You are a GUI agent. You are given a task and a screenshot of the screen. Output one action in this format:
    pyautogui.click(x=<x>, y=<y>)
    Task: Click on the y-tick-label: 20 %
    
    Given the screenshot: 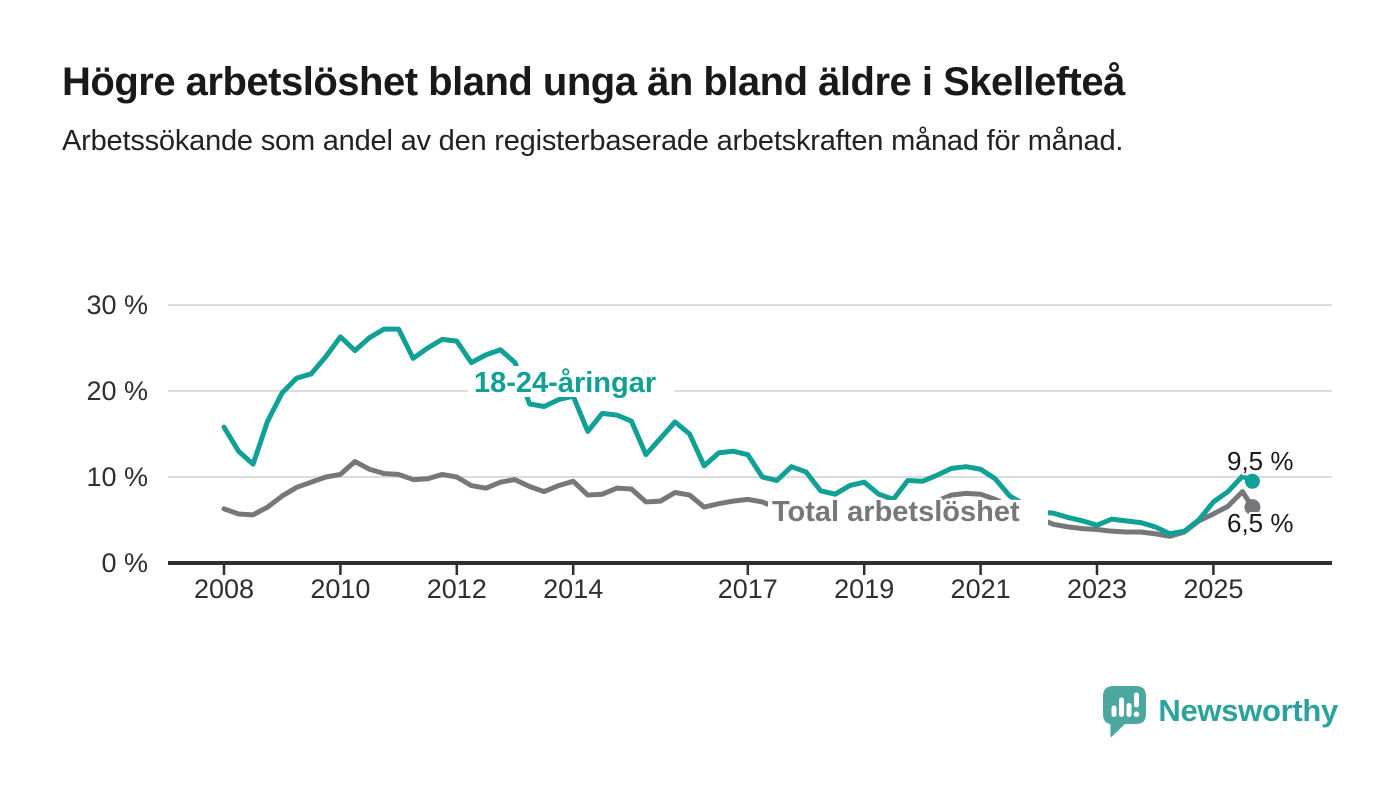 What is the action you would take?
    pyautogui.click(x=117, y=391)
    